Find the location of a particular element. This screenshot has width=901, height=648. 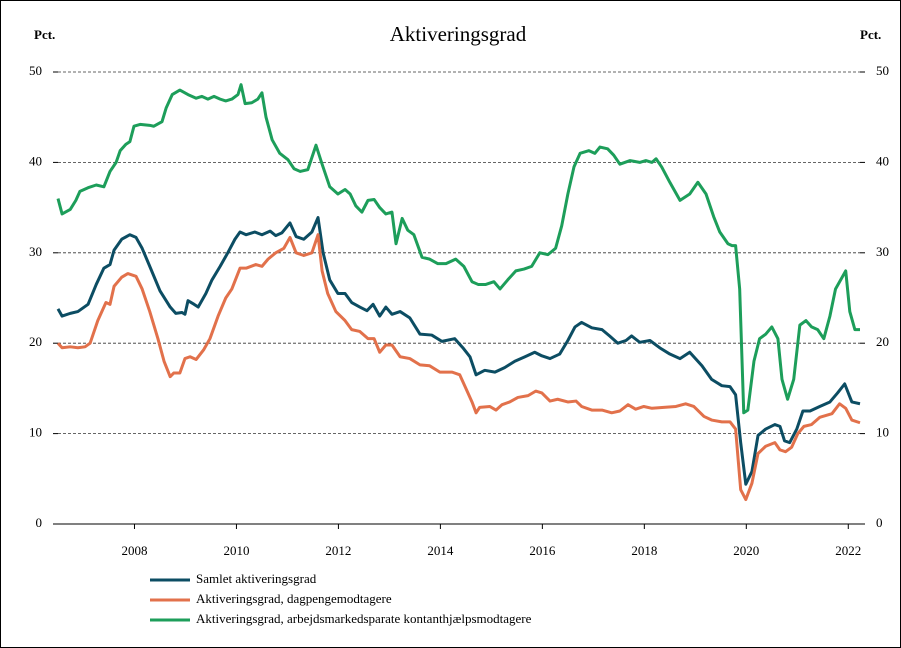

legend-label: Samlet aktiveringsgrad is located at coordinates (256, 578).